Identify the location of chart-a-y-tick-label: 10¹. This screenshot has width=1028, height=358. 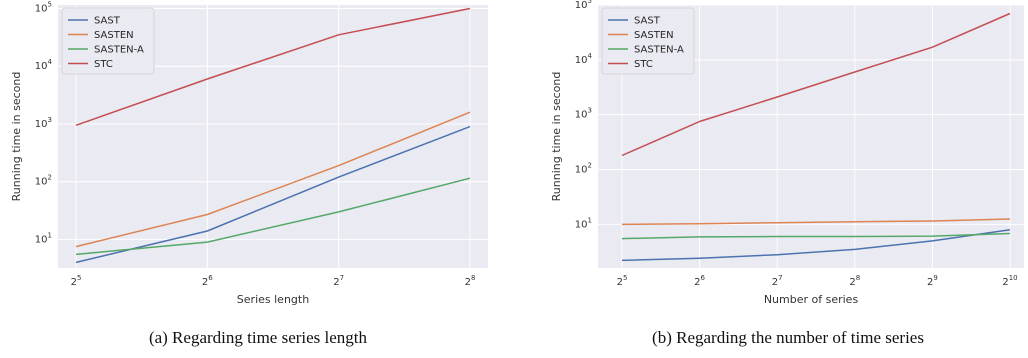
(43, 238).